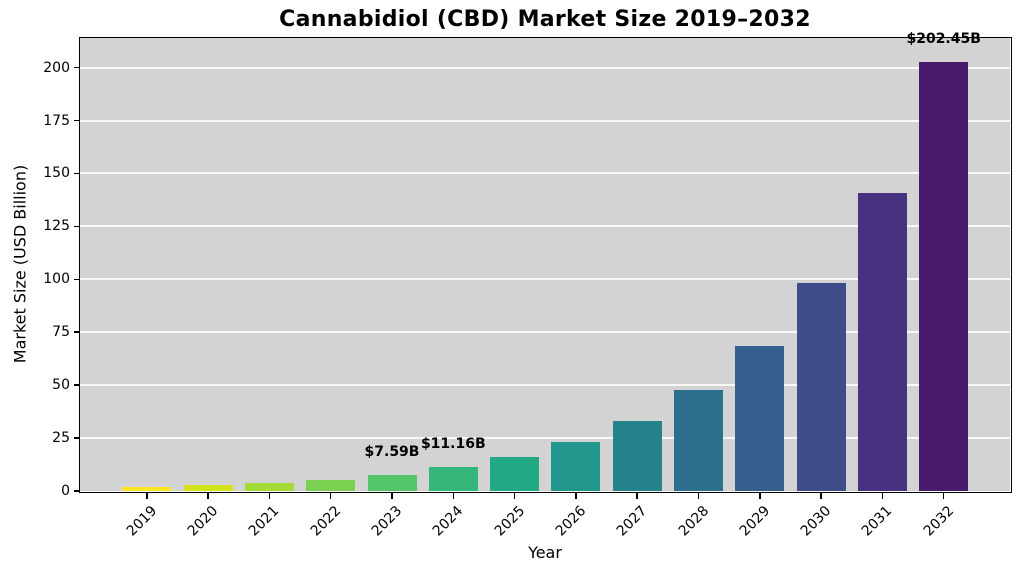 The height and width of the screenshot is (576, 1024). What do you see at coordinates (882, 341) in the screenshot?
I see `bar-2031` at bounding box center [882, 341].